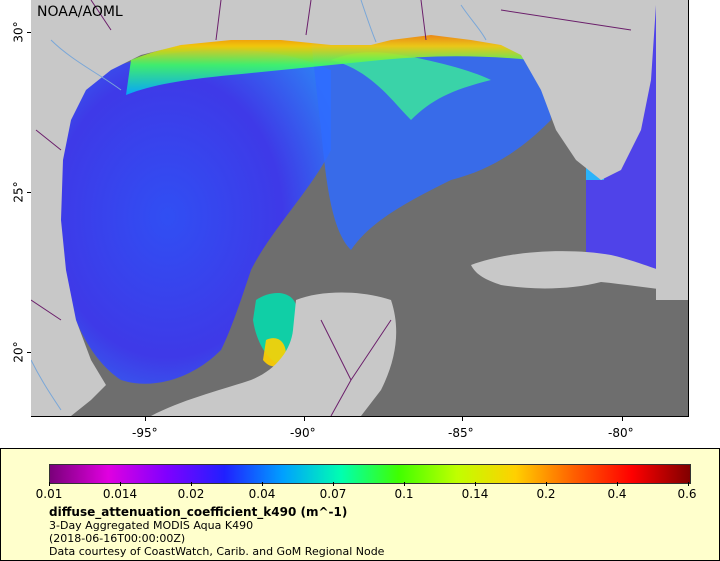  I want to click on x-tick-label: -85°, so click(461, 433).